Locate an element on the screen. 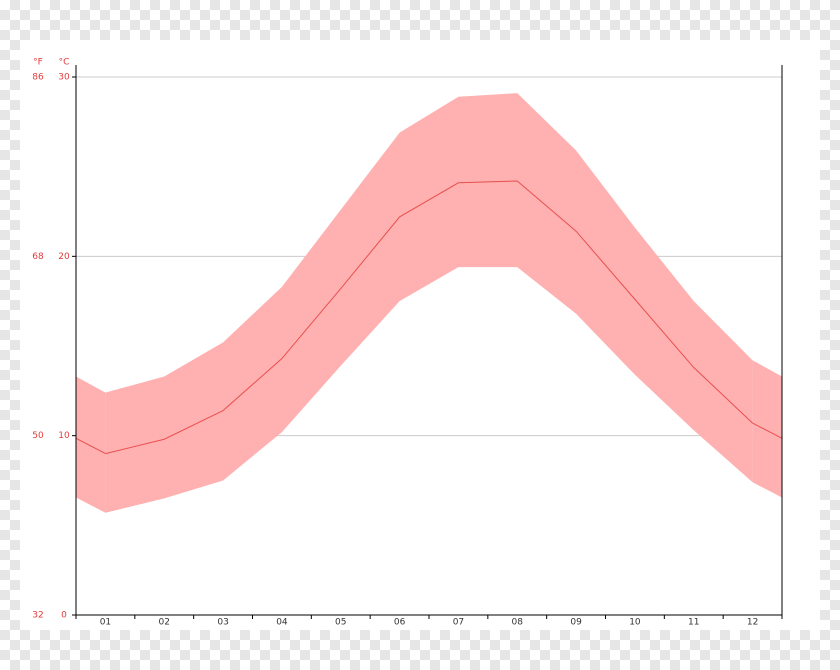 The height and width of the screenshot is (670, 840). y2-tick-label: 86 is located at coordinates (38, 78).